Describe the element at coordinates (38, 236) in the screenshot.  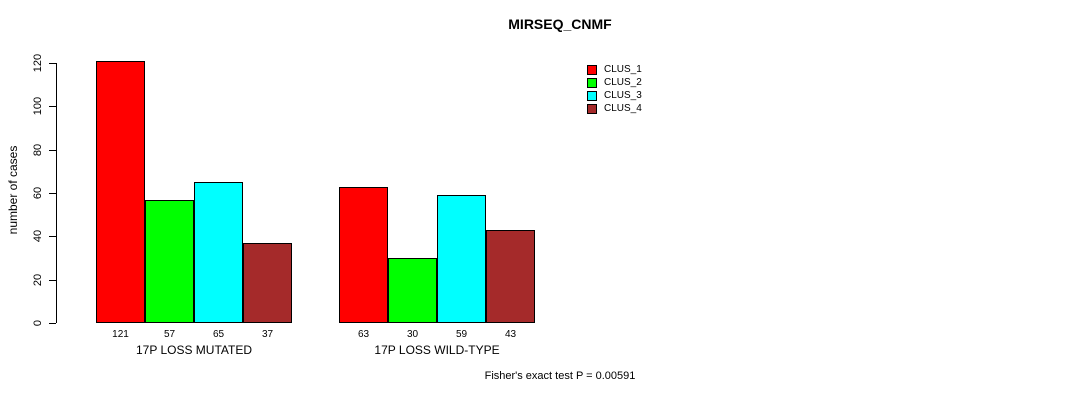
I see `y-tick-label: 40` at that location.